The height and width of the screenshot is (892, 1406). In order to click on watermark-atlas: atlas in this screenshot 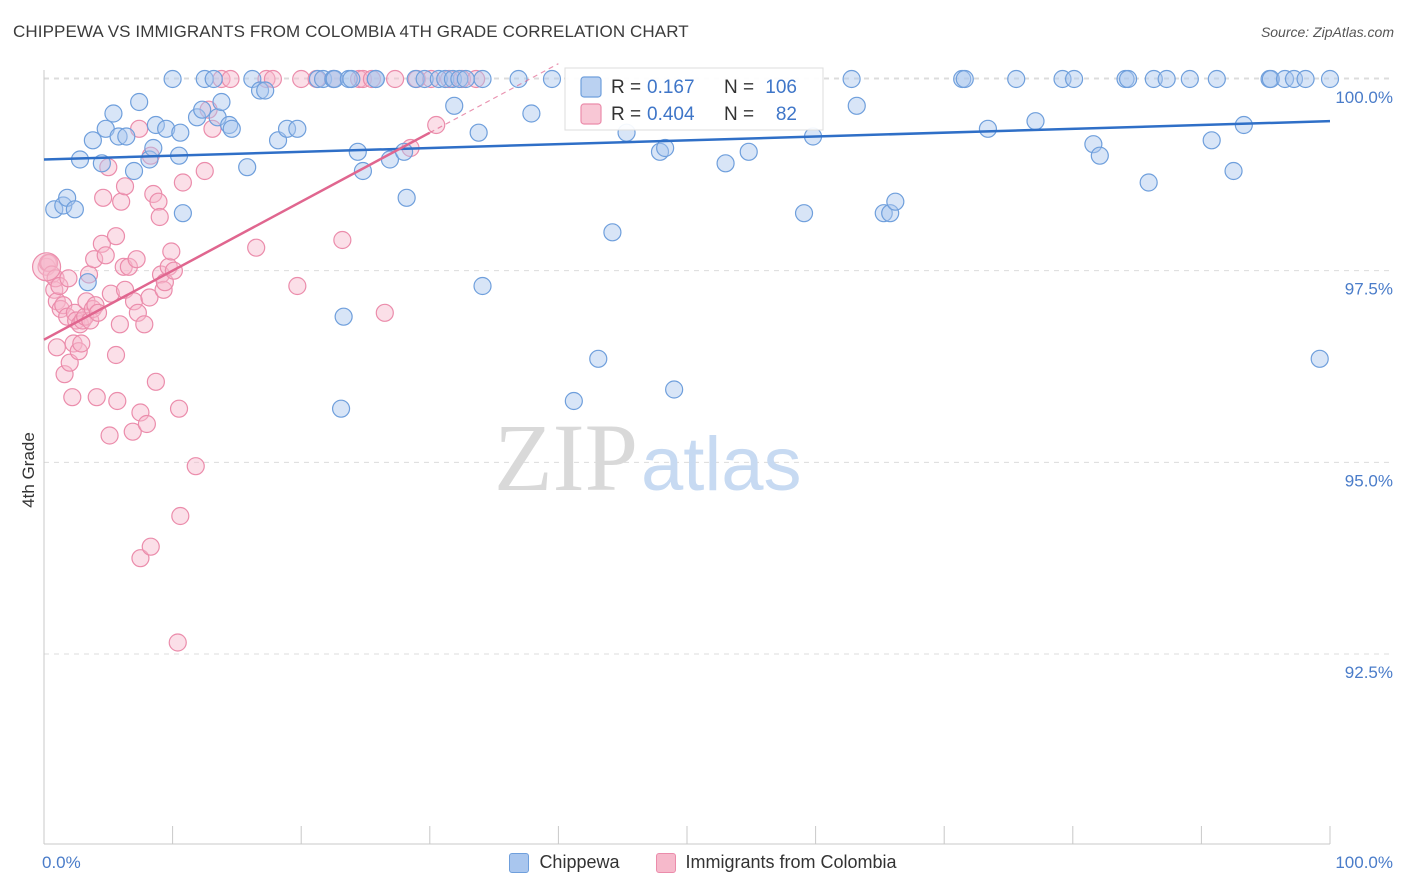, I will do `click(721, 464)`.